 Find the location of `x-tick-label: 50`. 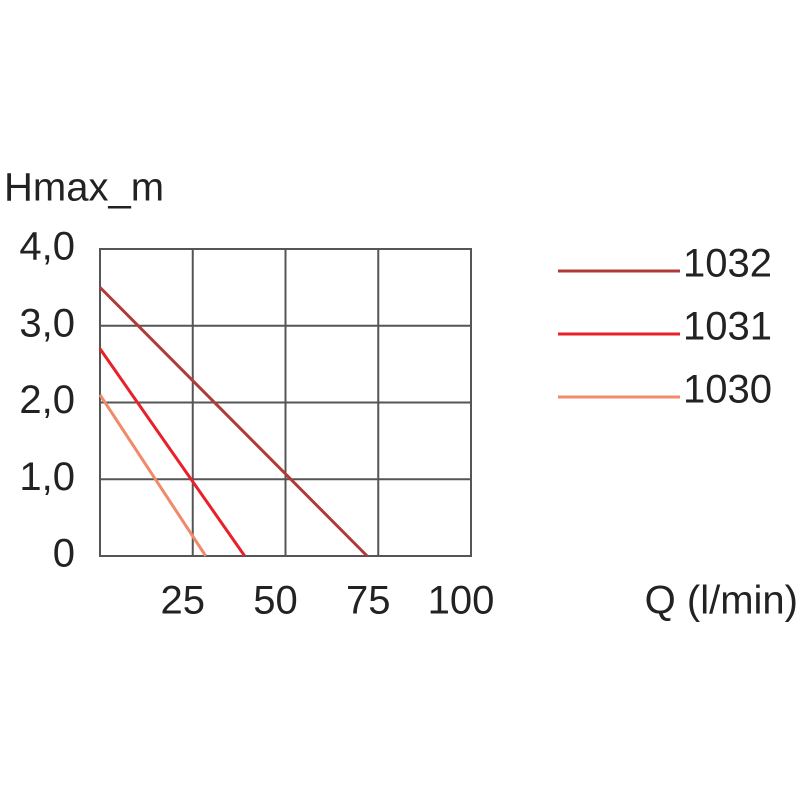

x-tick-label: 50 is located at coordinates (275, 601).